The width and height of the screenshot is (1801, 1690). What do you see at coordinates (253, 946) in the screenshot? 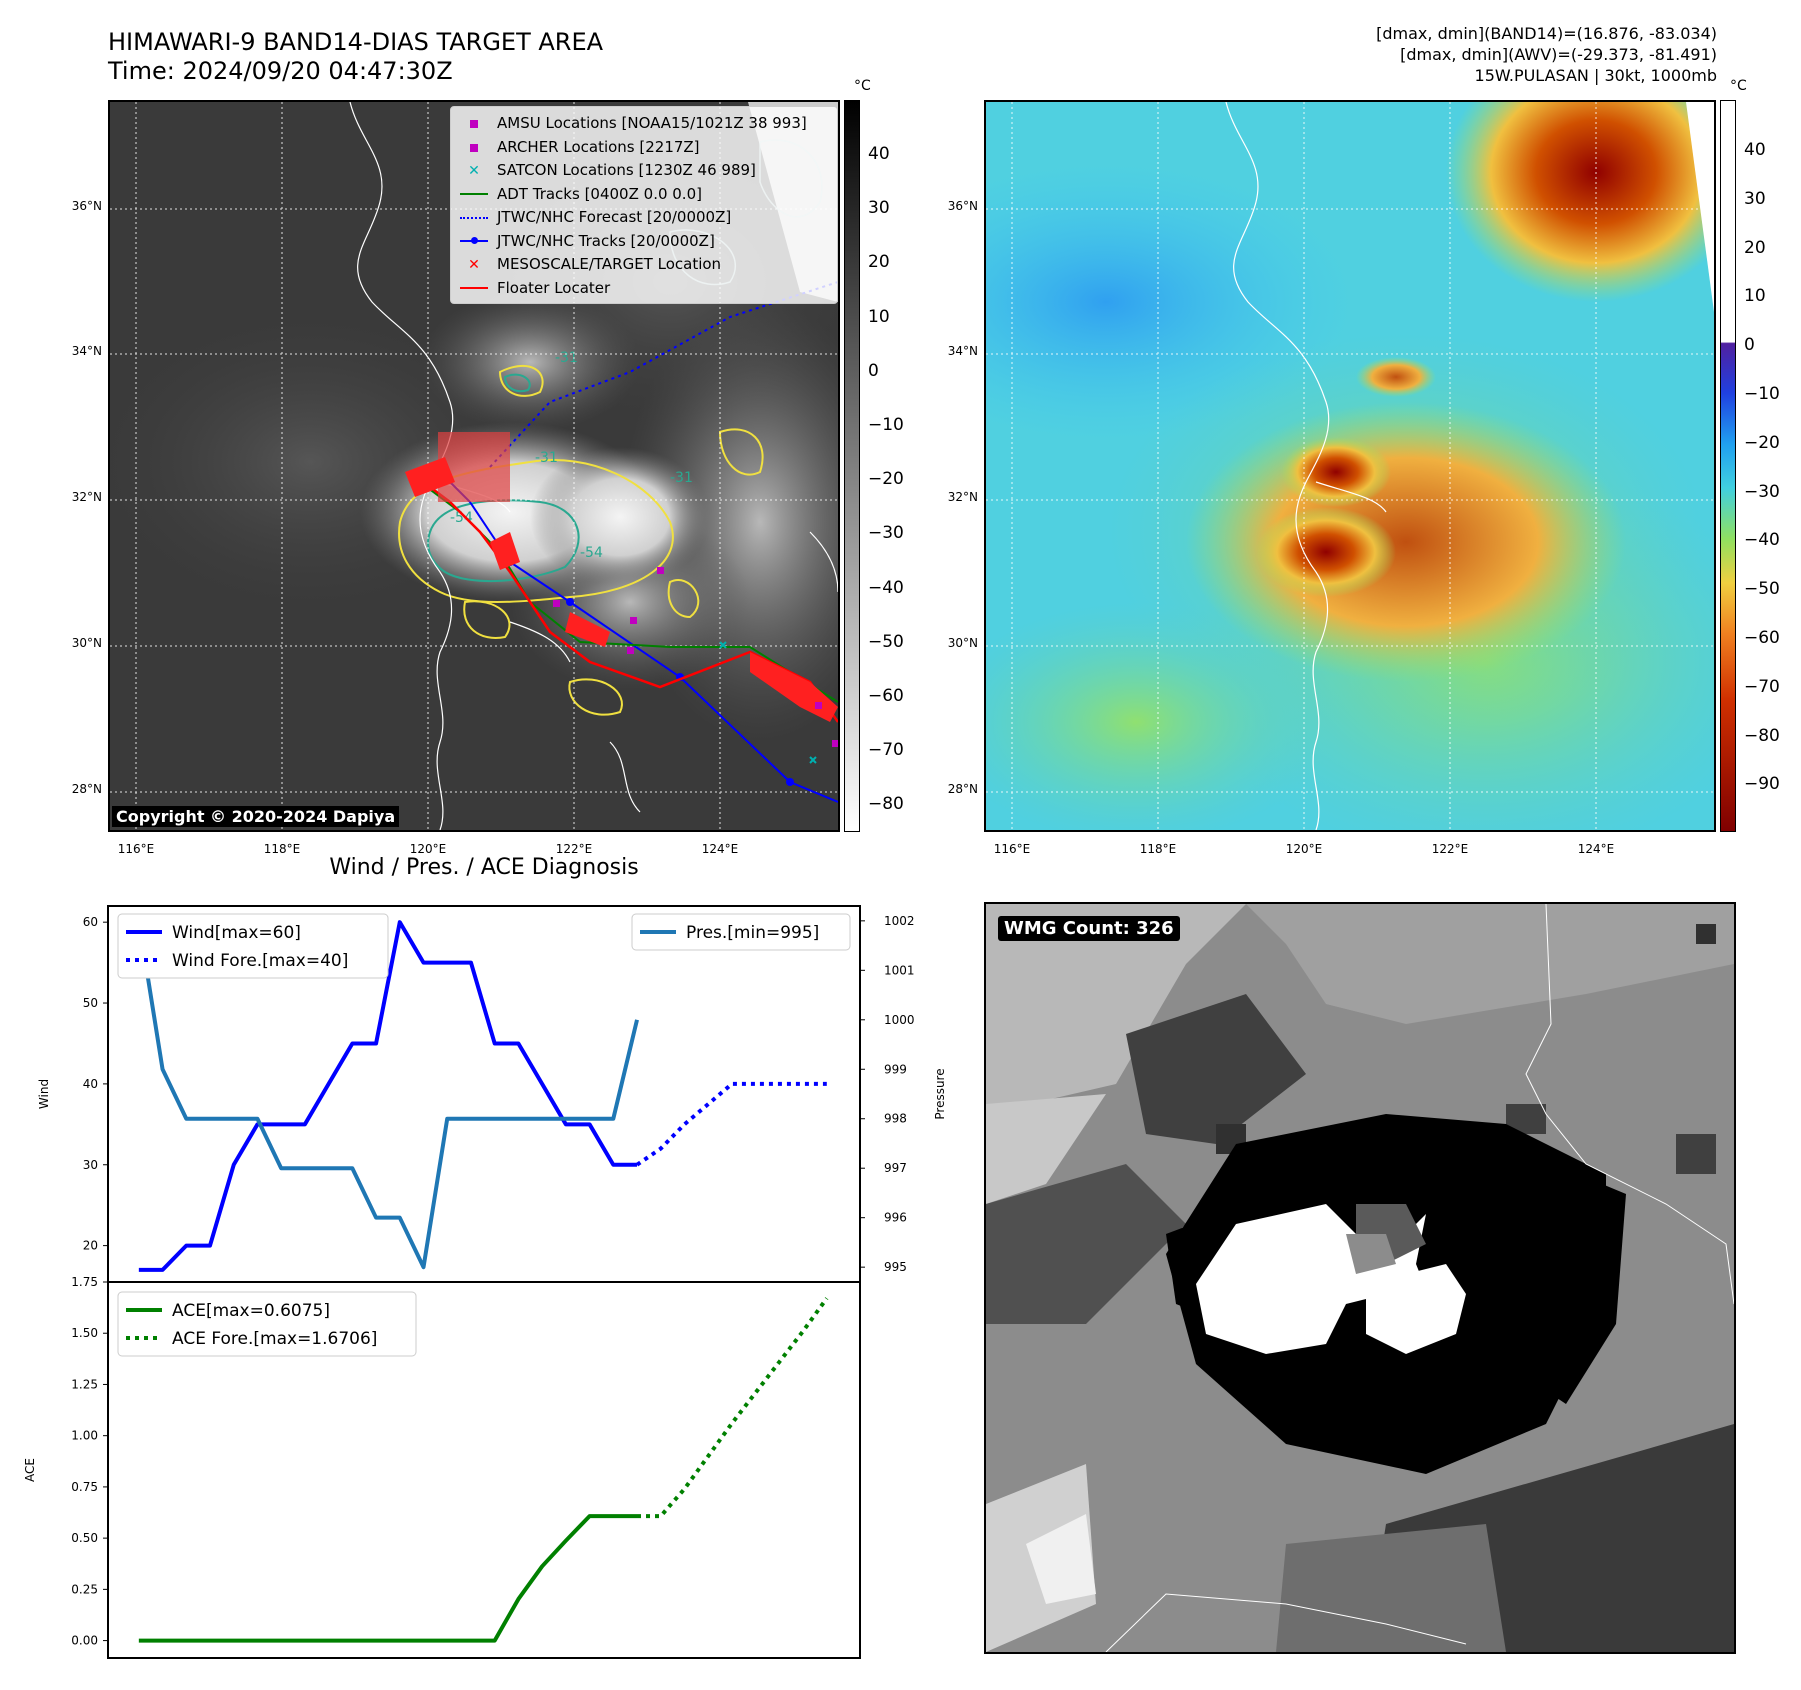
I see `wind-legend` at bounding box center [253, 946].